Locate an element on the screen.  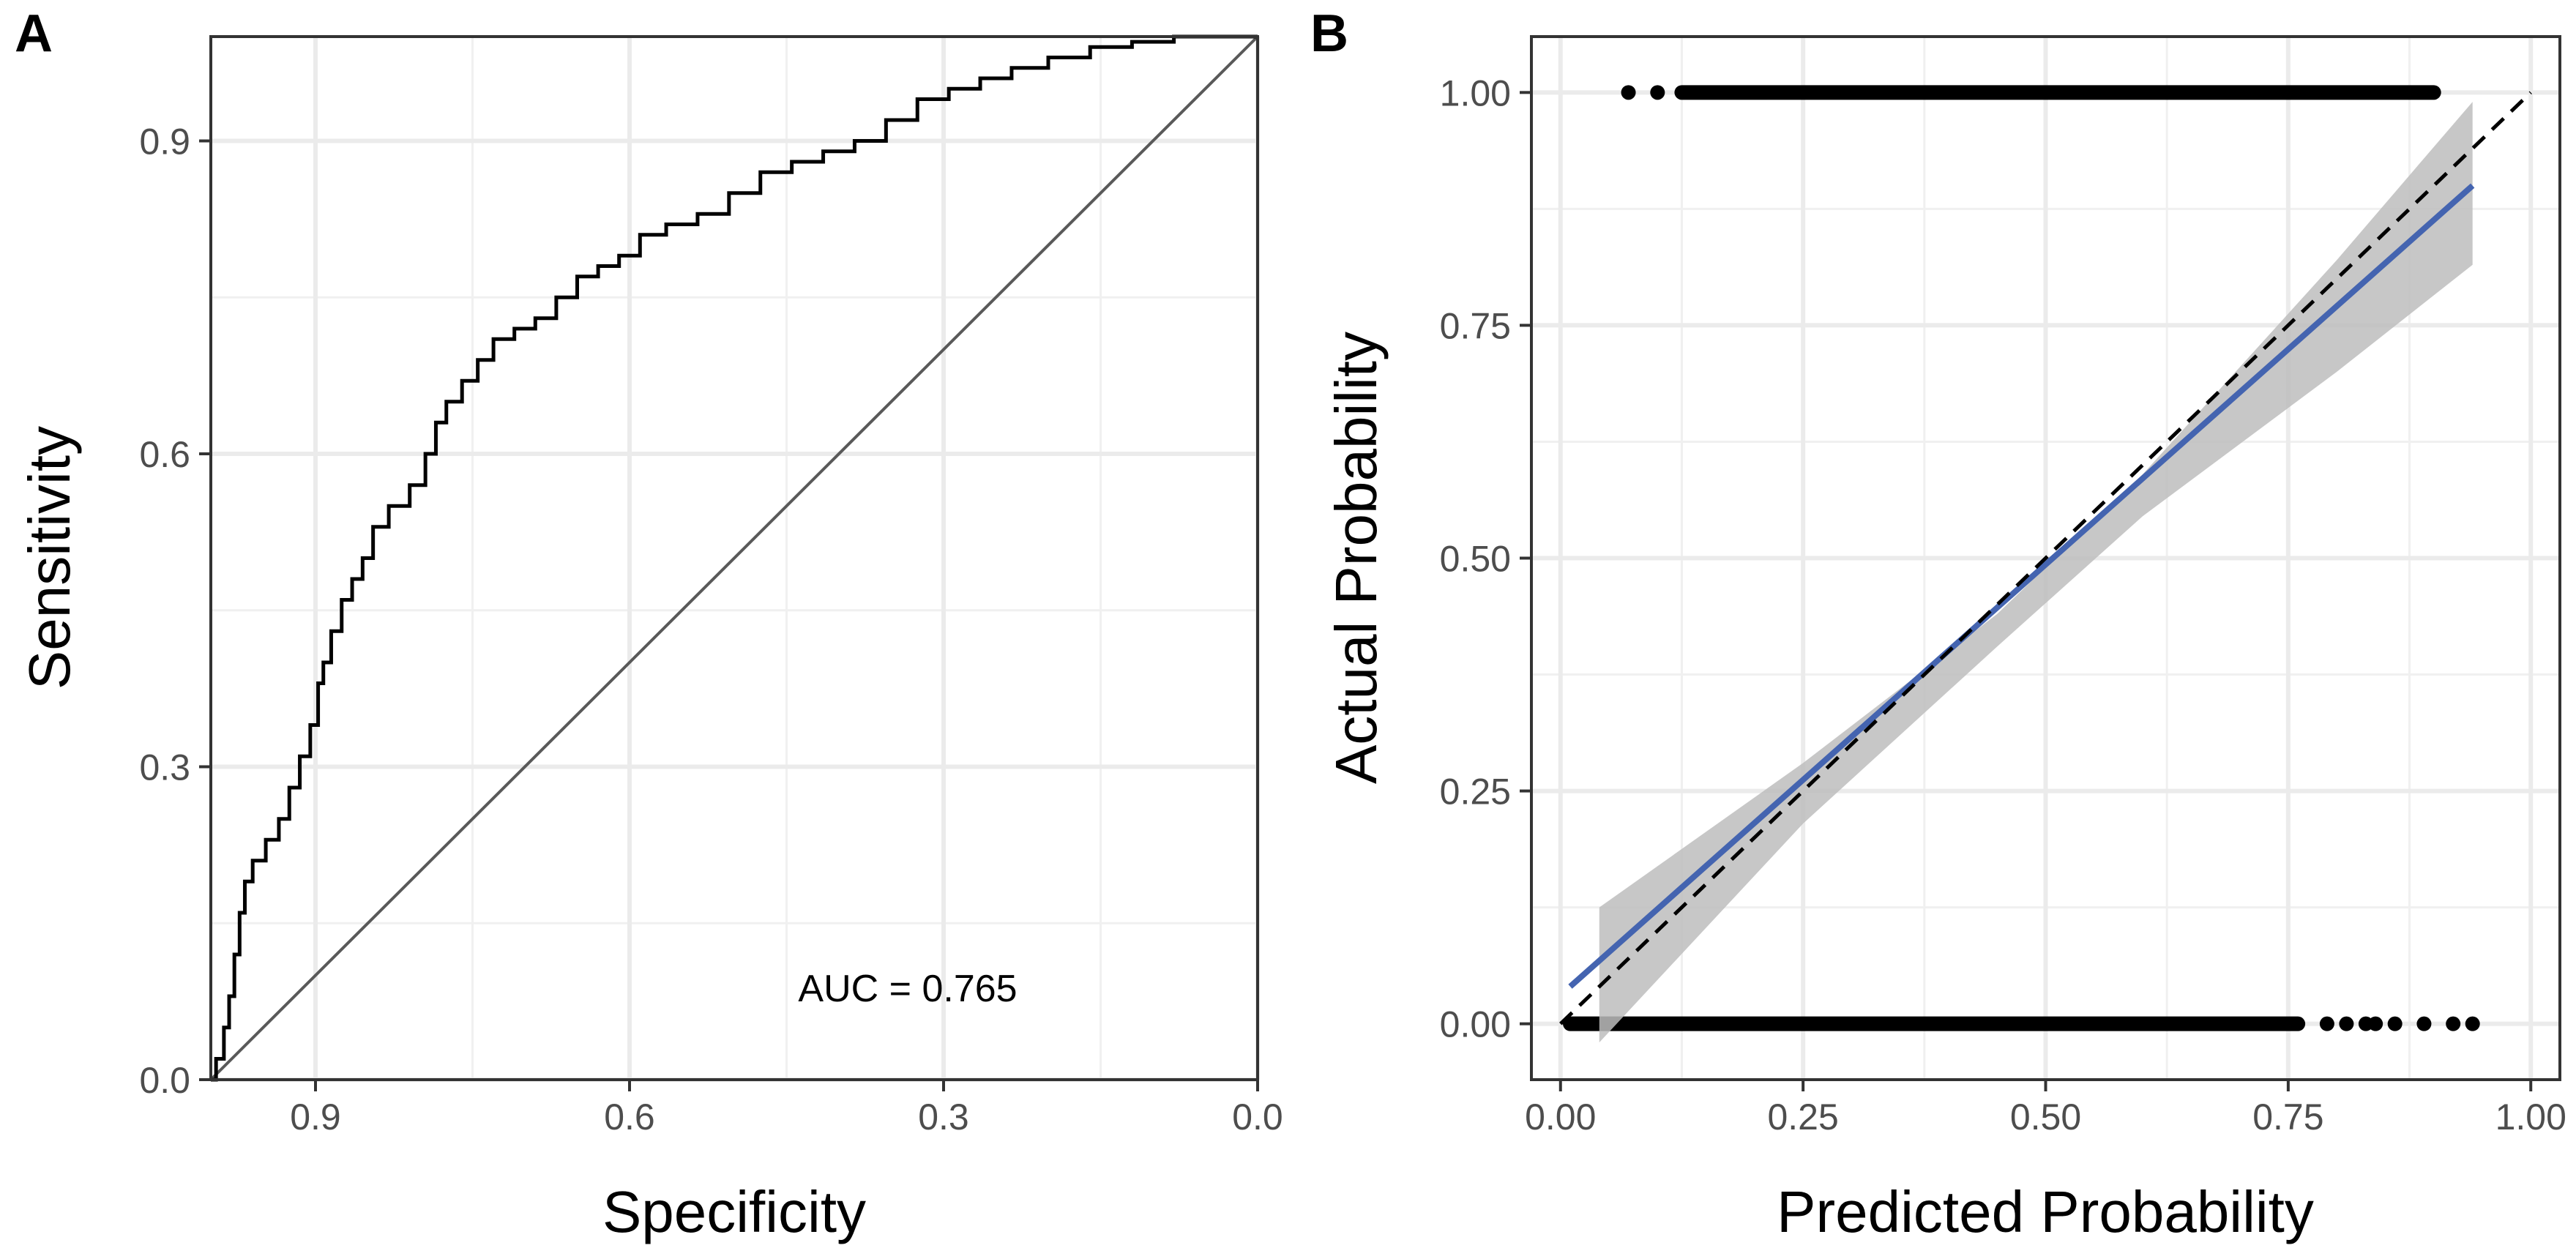
calibration-x-tick-label: 0.50 is located at coordinates (2045, 1117).